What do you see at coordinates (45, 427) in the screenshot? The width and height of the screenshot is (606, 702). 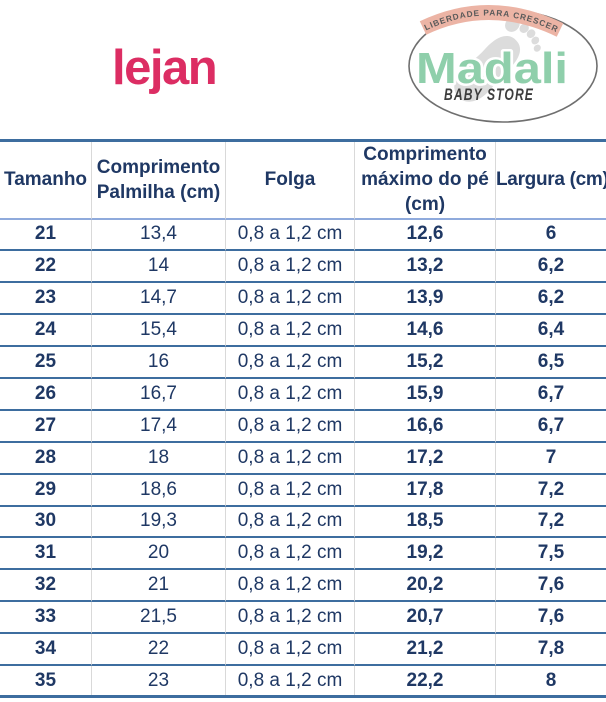 I see `cell-tamanho: 27` at bounding box center [45, 427].